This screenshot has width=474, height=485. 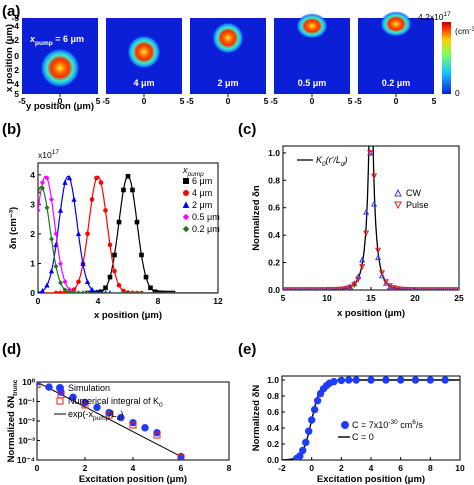 What do you see at coordinates (158, 301) in the screenshot?
I see `x-tick-label: 8` at bounding box center [158, 301].